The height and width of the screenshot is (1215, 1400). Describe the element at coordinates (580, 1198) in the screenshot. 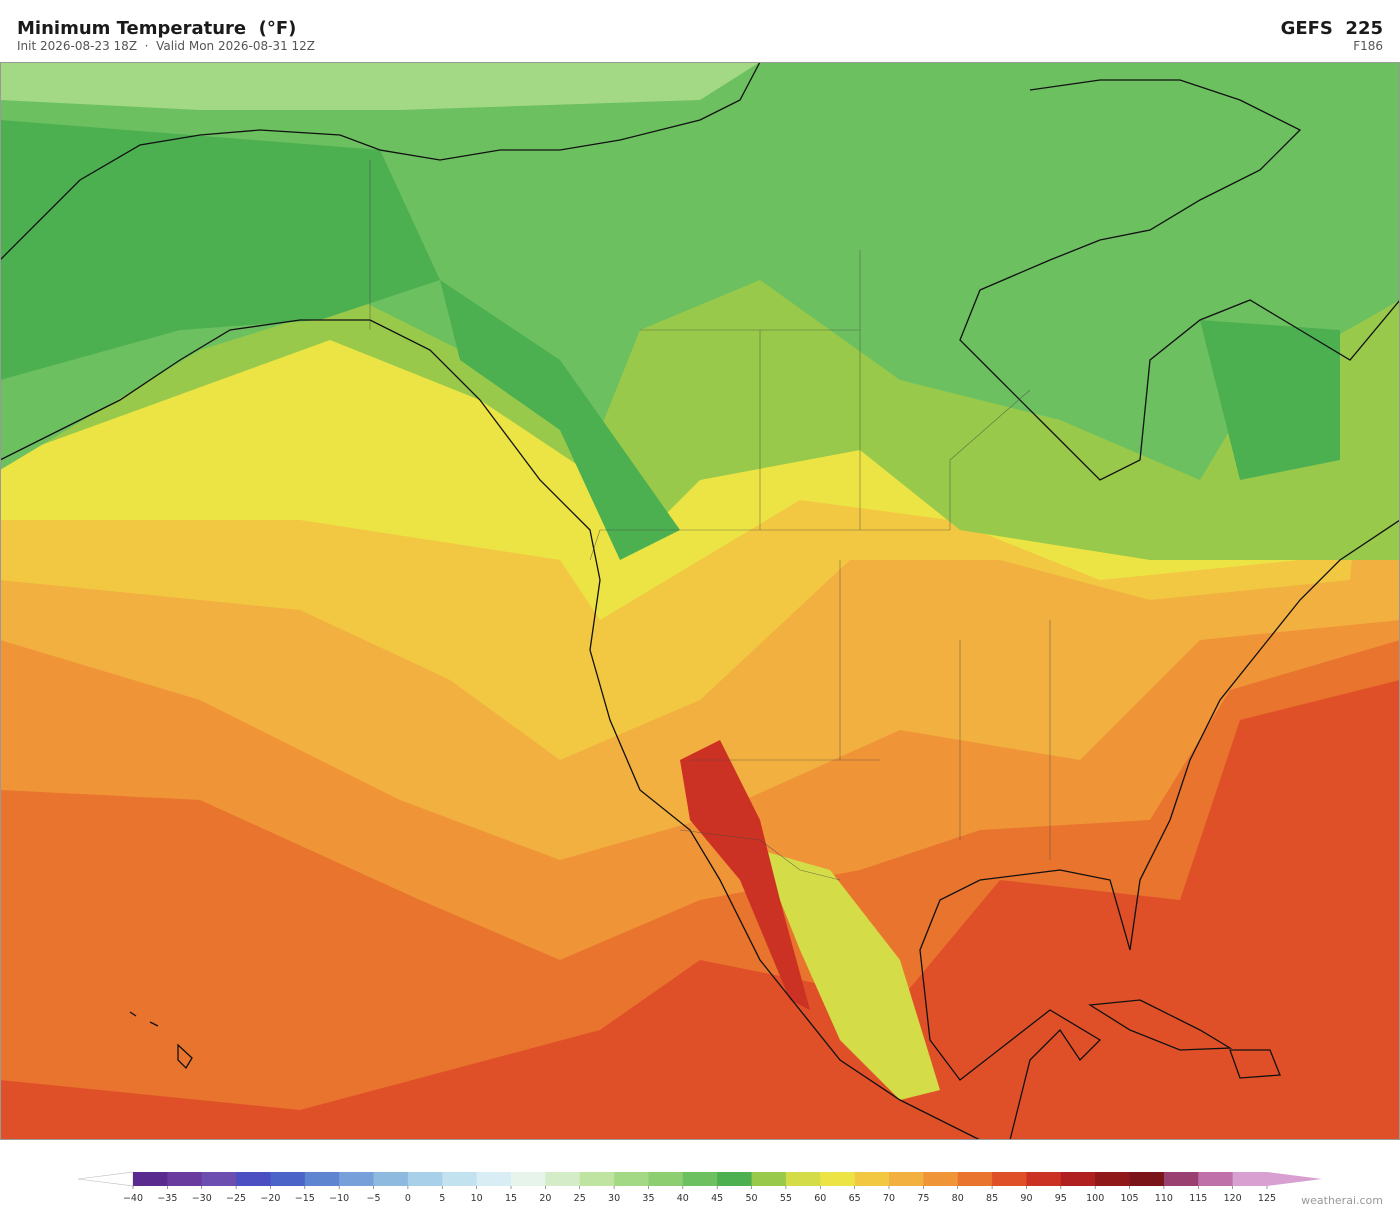

I see `colorbar-tick-label: 25` at that location.